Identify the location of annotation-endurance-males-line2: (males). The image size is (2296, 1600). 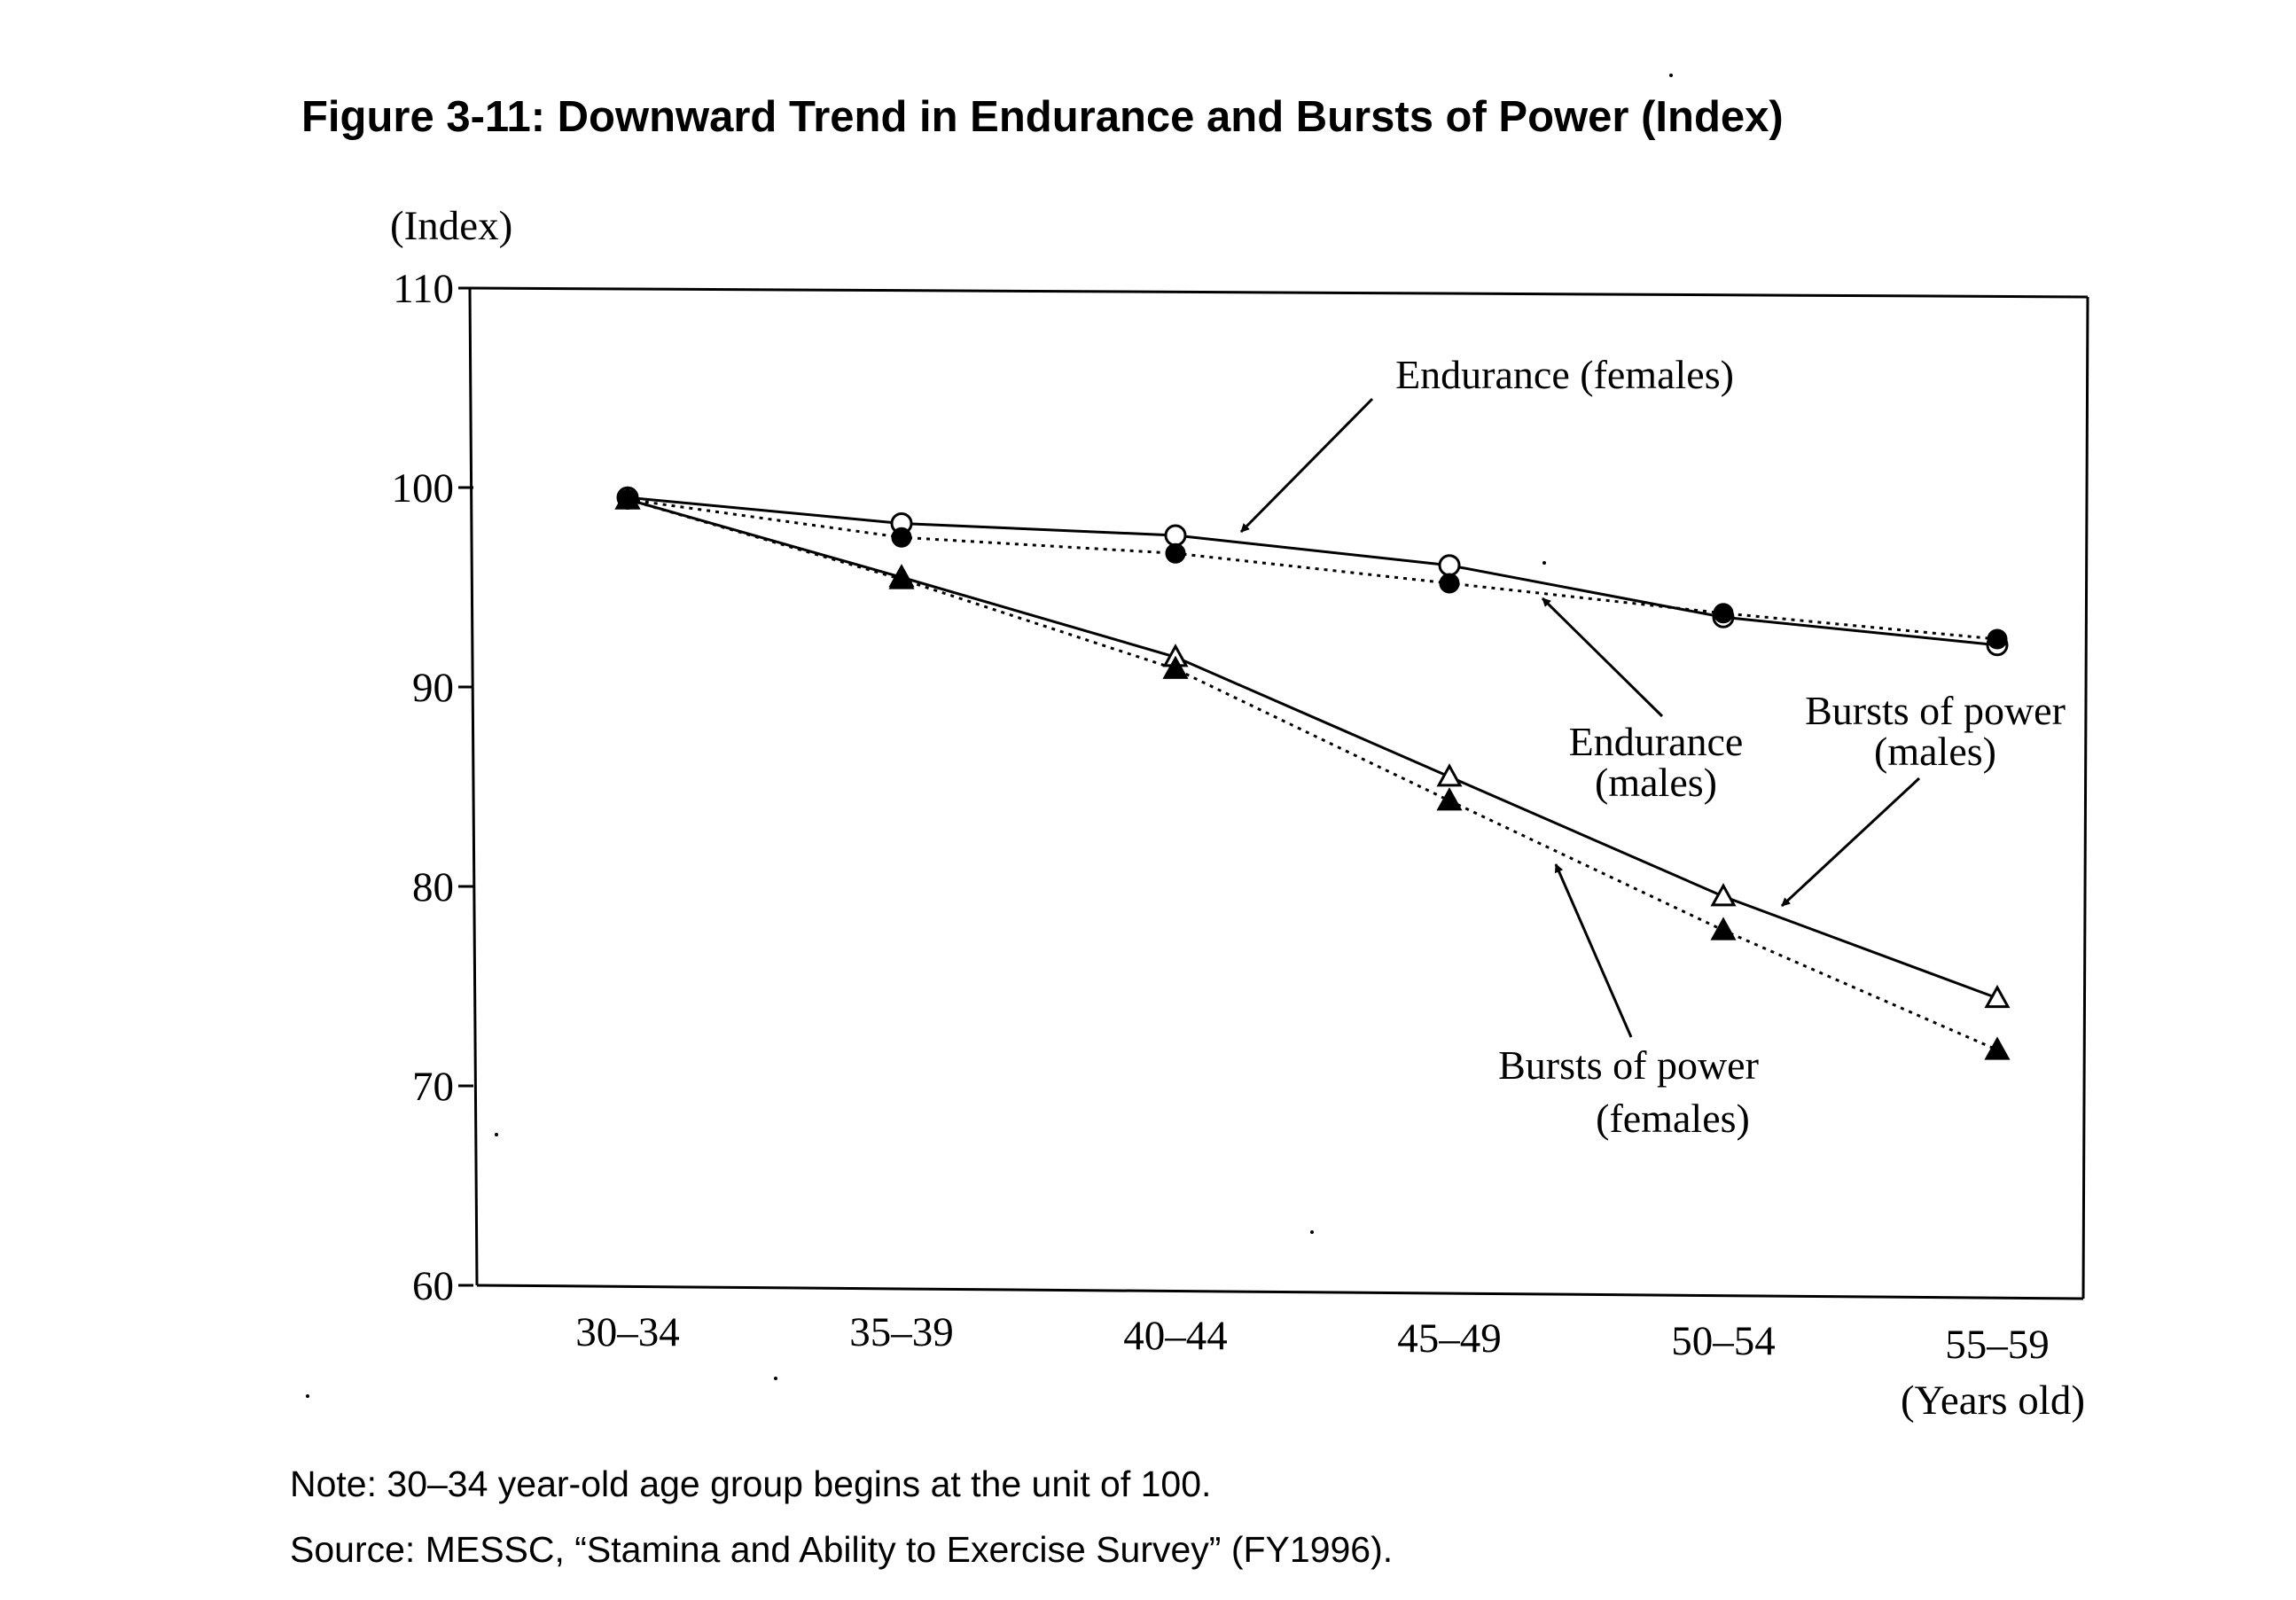
(1656, 782).